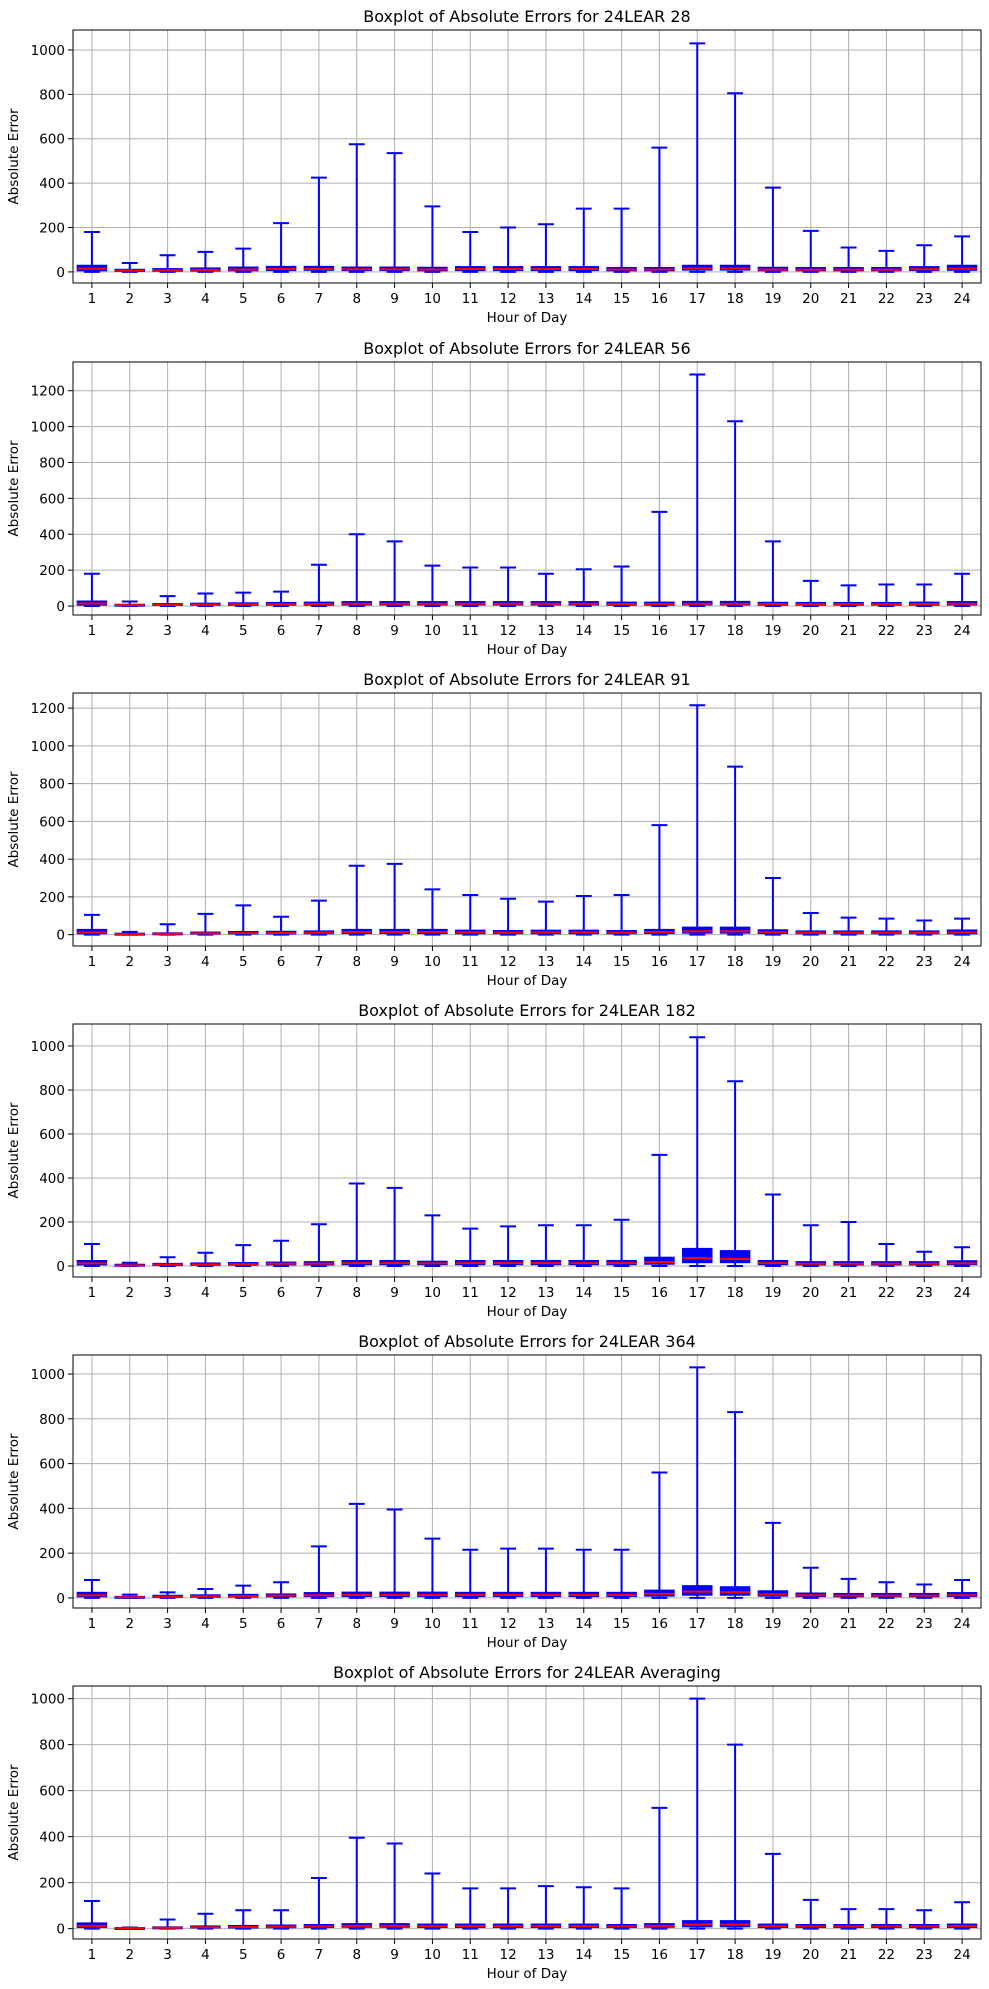  What do you see at coordinates (52, 1223) in the screenshot?
I see `y-tick-label: 200` at bounding box center [52, 1223].